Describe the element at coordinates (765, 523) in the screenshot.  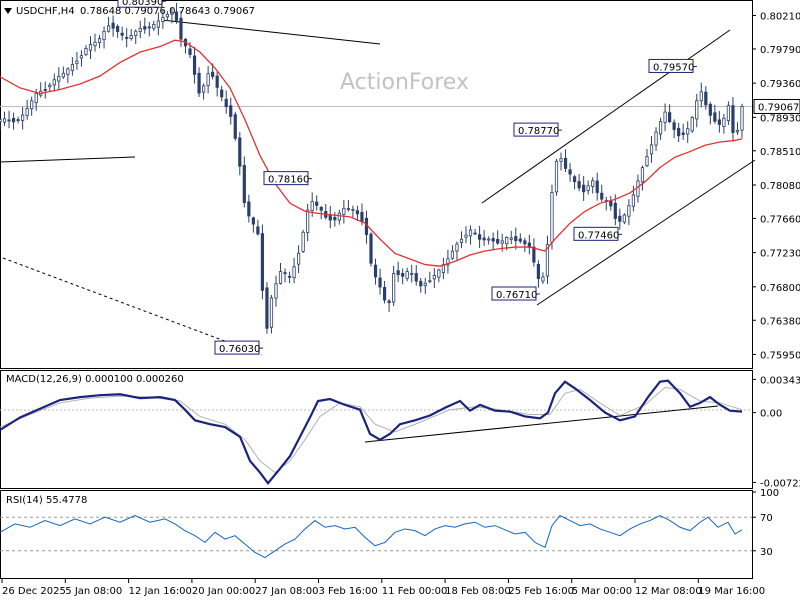
I see `rsi-axis: 100 70 30` at that location.